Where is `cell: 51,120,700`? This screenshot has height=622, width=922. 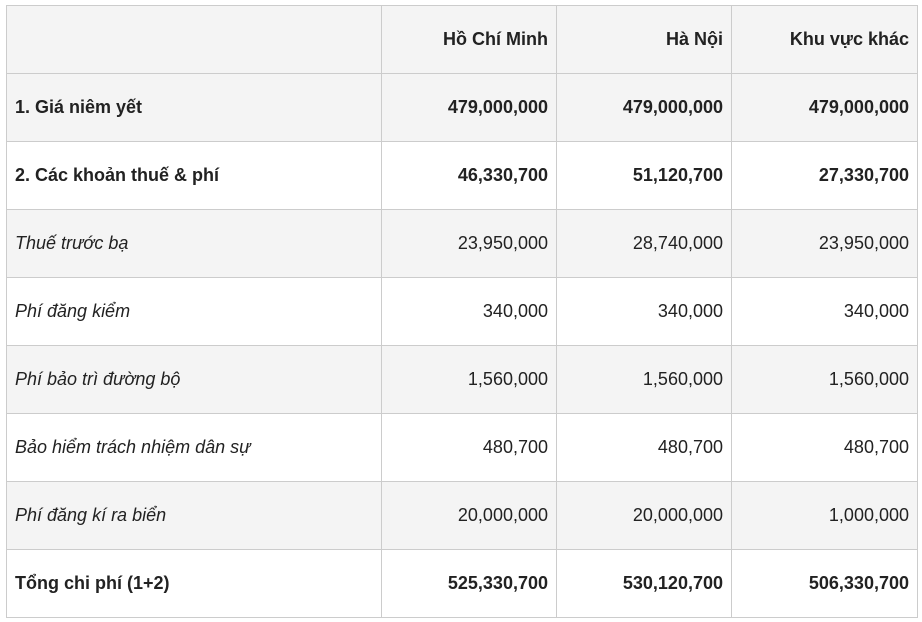
cell: 51,120,700 is located at coordinates (644, 175).